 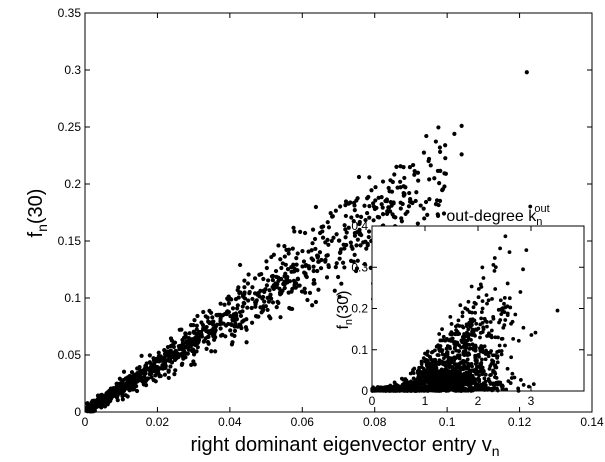 I want to click on main-y-tick-label: 0.2, so click(x=72, y=184).